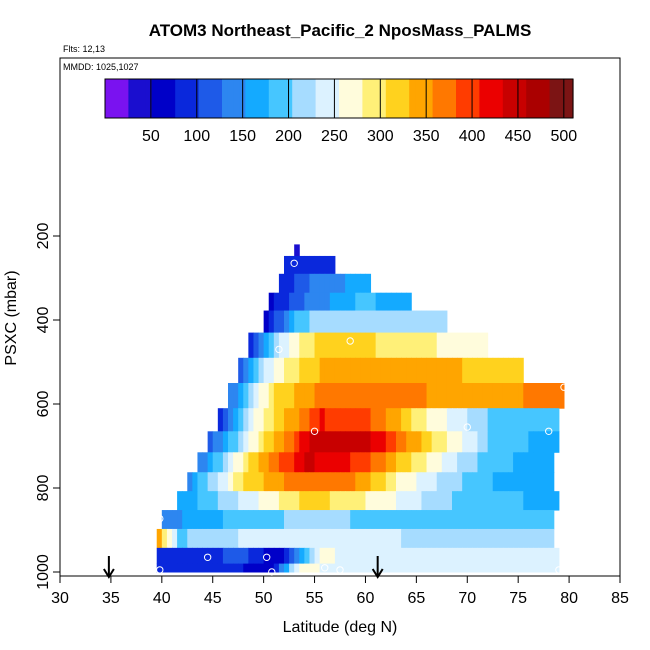 The height and width of the screenshot is (650, 650). I want to click on x-tick-label: 65, so click(416, 598).